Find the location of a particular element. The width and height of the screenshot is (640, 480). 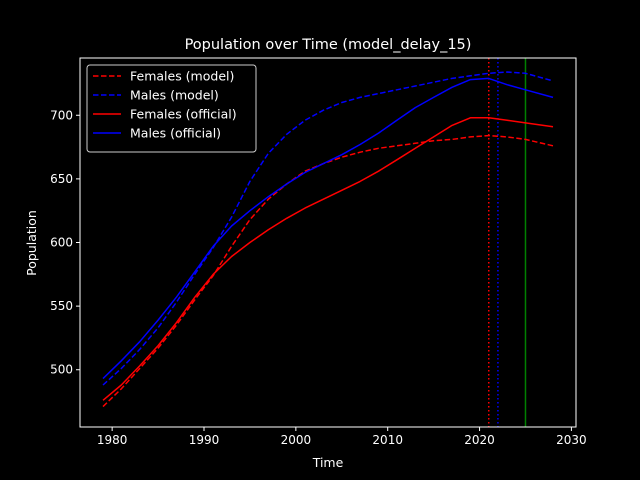

legend-box is located at coordinates (171, 108).